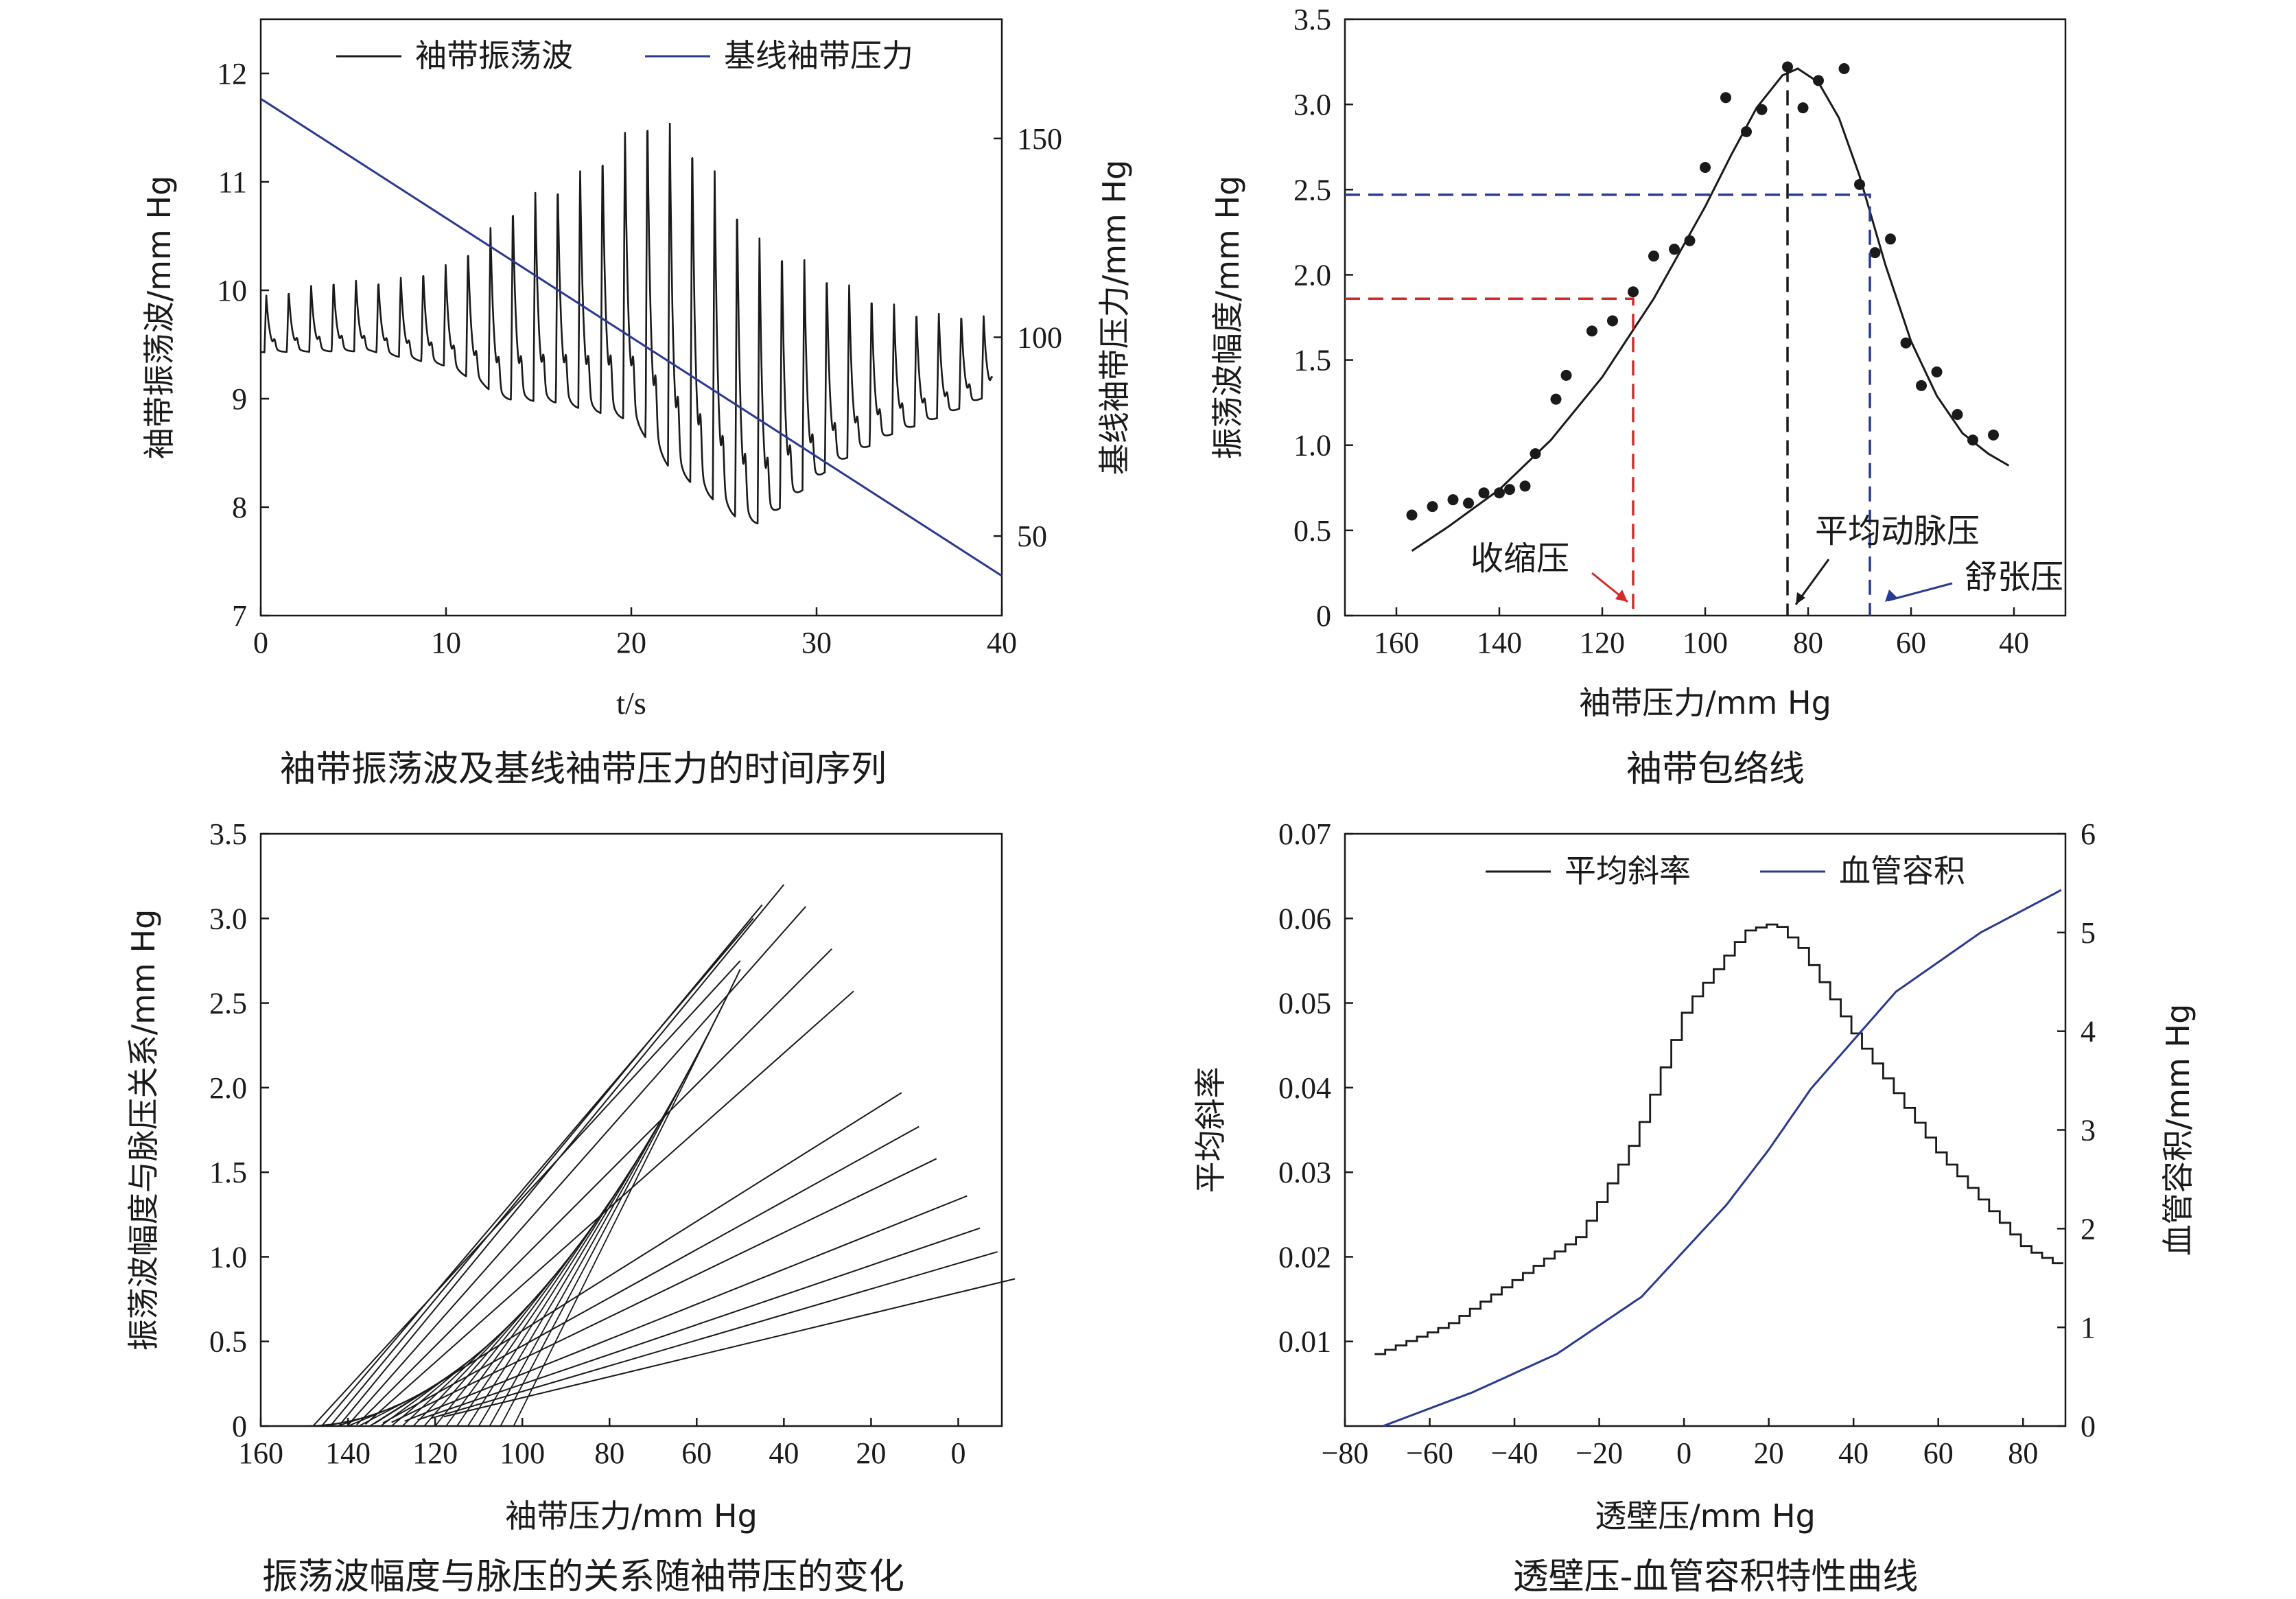 This screenshot has width=2296, height=1599. I want to click on p4-legend-label-mean-slope: 平均斜率, so click(1628, 870).